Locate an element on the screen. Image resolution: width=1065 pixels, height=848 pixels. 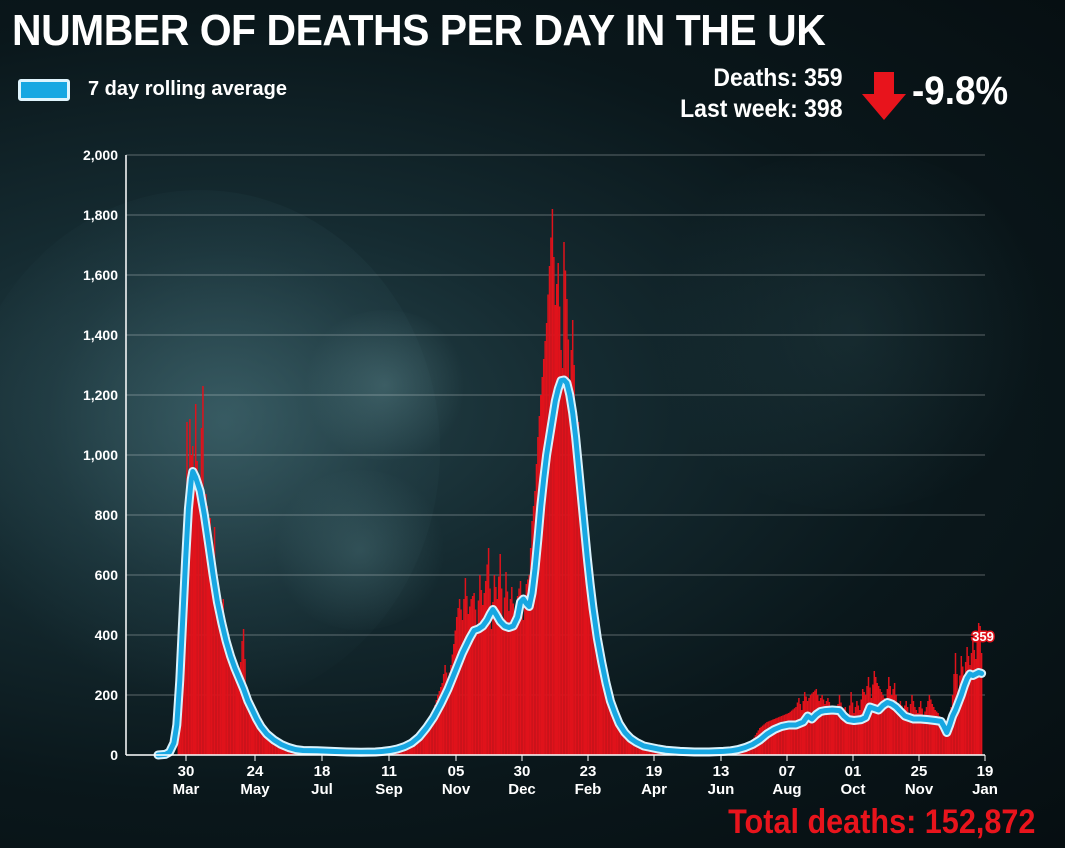
x-tick-month: Jun is located at coordinates (721, 789).